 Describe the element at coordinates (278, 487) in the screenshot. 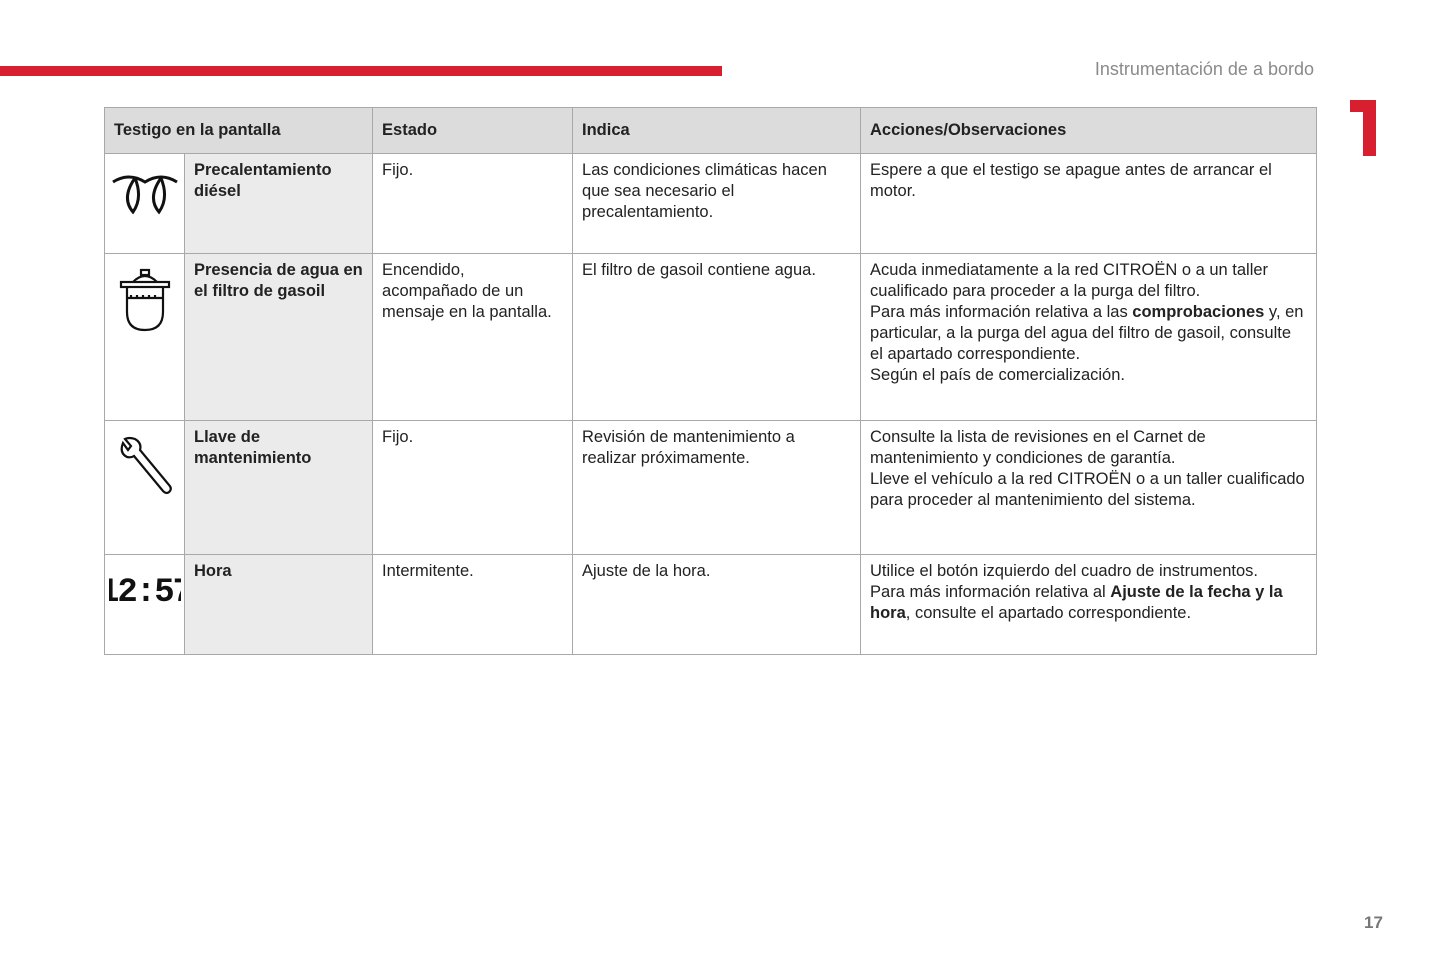

I see `warning-name: Llave de mantenimiento` at that location.